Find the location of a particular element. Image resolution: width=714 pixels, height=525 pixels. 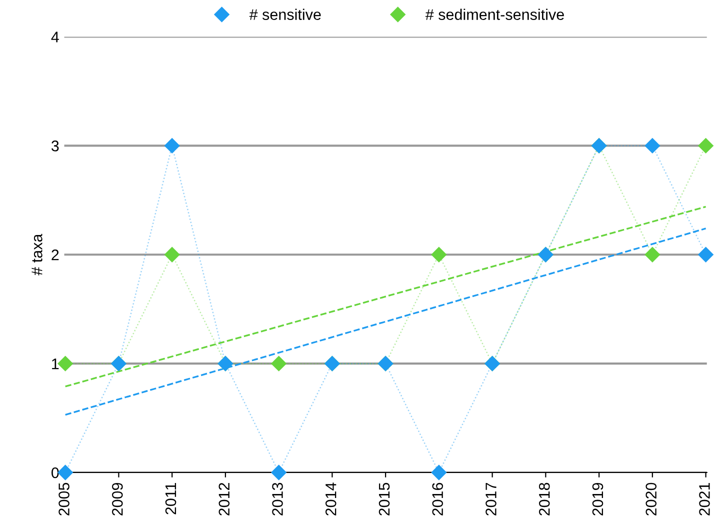

legend-label: # sensitive is located at coordinates (285, 14).